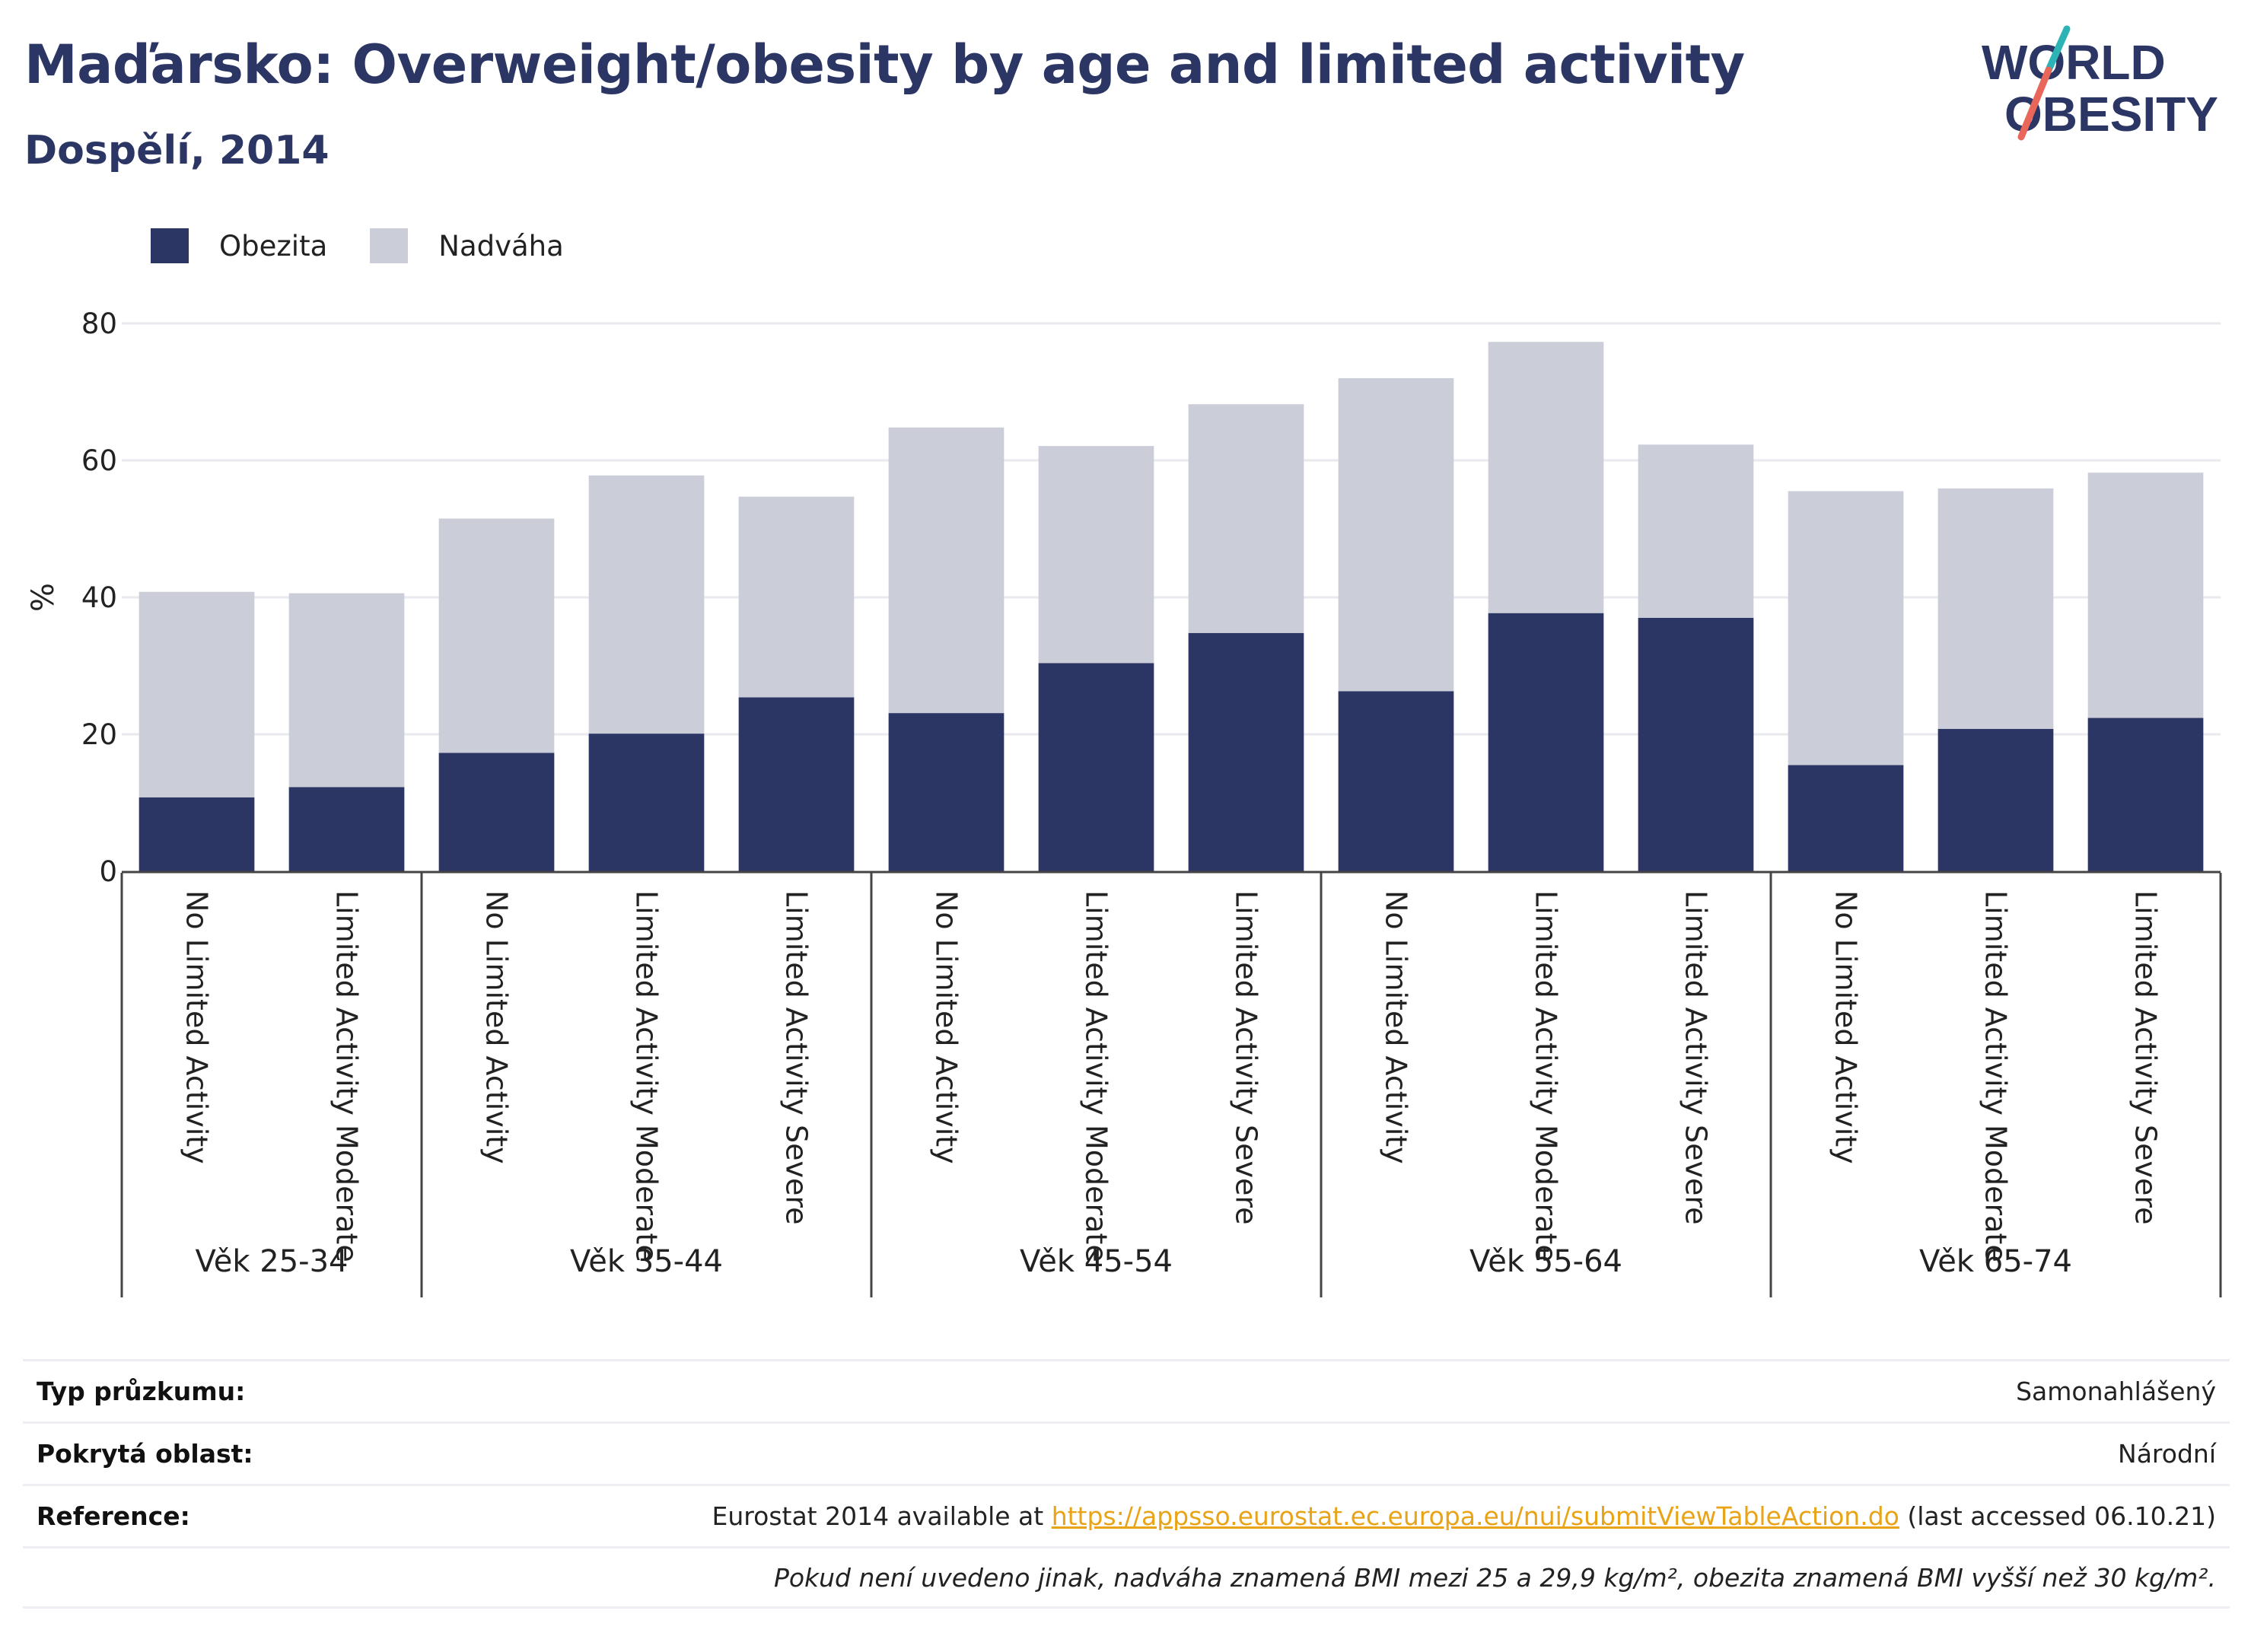 The height and width of the screenshot is (1652, 2251). Describe the element at coordinates (1126, 1390) in the screenshot. I see `info-row-survey: Typ průzkumu: Samonahlášený` at that location.